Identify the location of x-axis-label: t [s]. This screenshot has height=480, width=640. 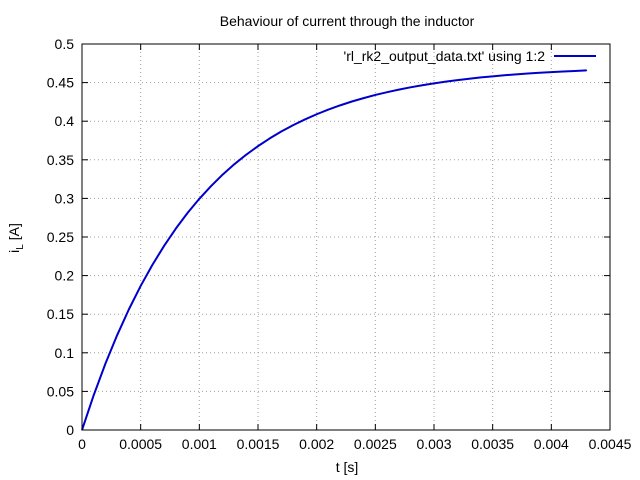
(347, 467).